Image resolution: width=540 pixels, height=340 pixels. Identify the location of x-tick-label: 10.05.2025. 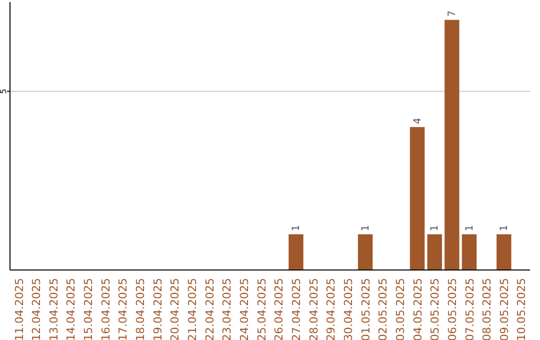
(521, 309).